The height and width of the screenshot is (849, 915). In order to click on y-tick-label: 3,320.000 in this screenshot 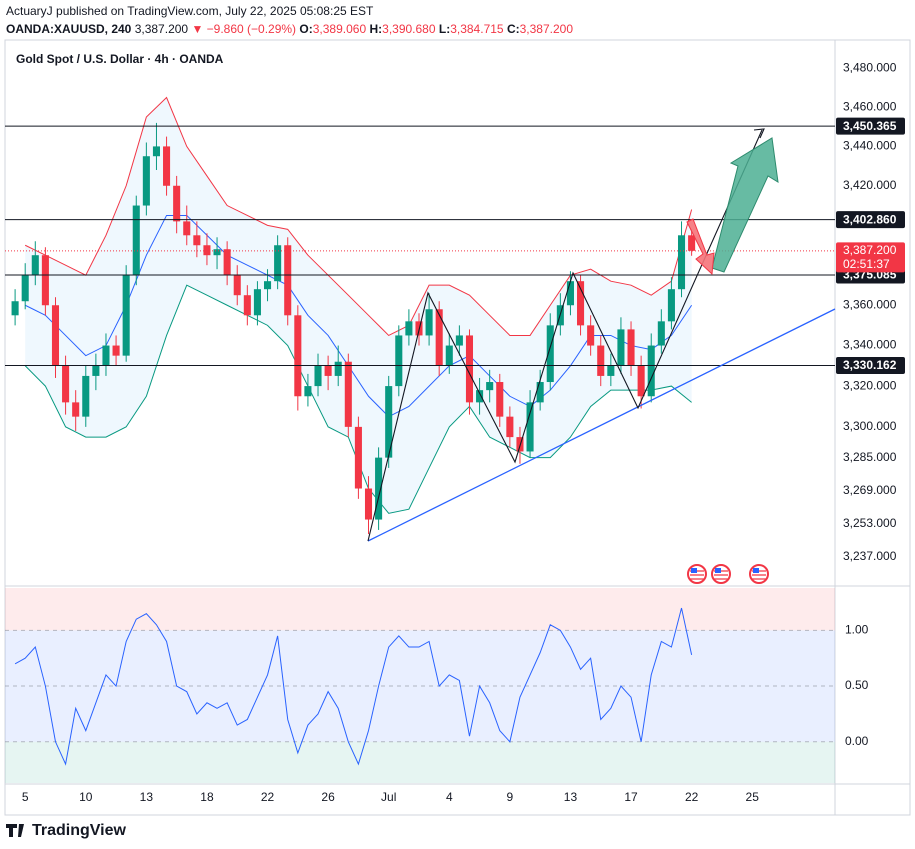, I will do `click(870, 385)`.